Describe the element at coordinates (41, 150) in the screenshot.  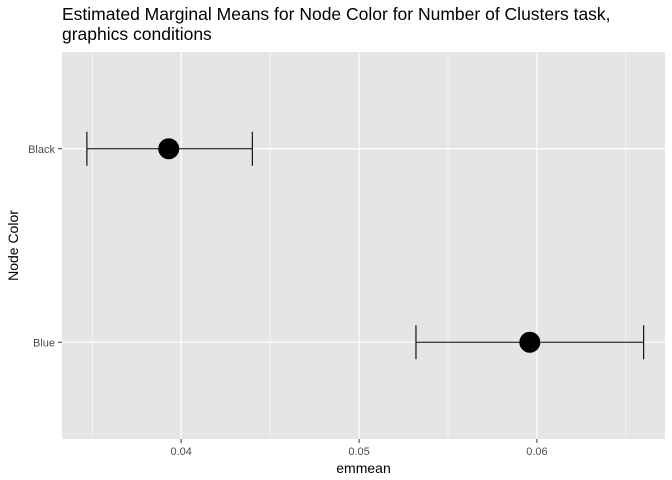
I see `y-tick-label: Black` at that location.